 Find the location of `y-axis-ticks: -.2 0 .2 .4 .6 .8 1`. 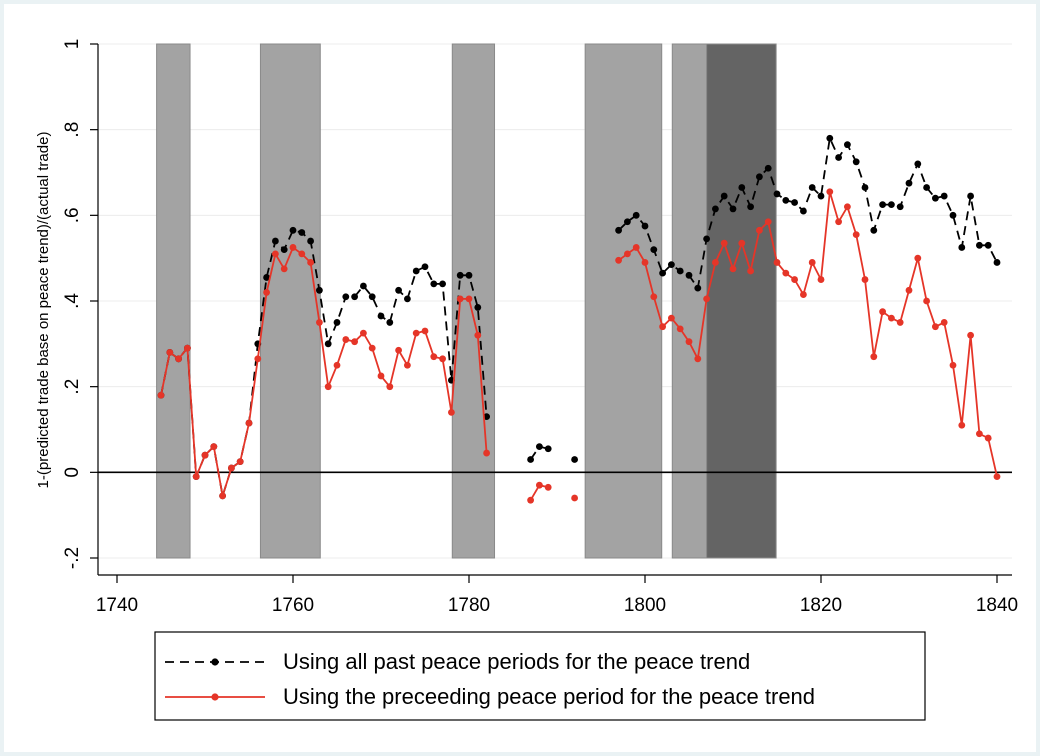

y-axis-ticks: -.2 0 .2 .4 .6 .8 1 is located at coordinates (80, 304).